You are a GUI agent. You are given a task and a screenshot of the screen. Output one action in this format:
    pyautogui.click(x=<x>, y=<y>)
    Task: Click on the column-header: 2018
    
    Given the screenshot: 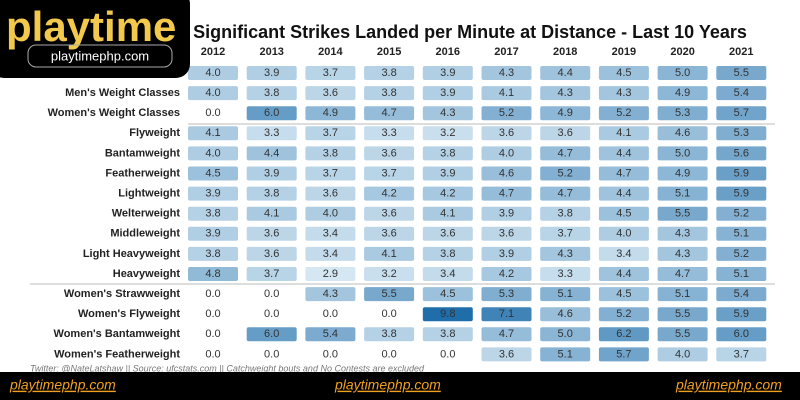 What is the action you would take?
    pyautogui.click(x=565, y=52)
    